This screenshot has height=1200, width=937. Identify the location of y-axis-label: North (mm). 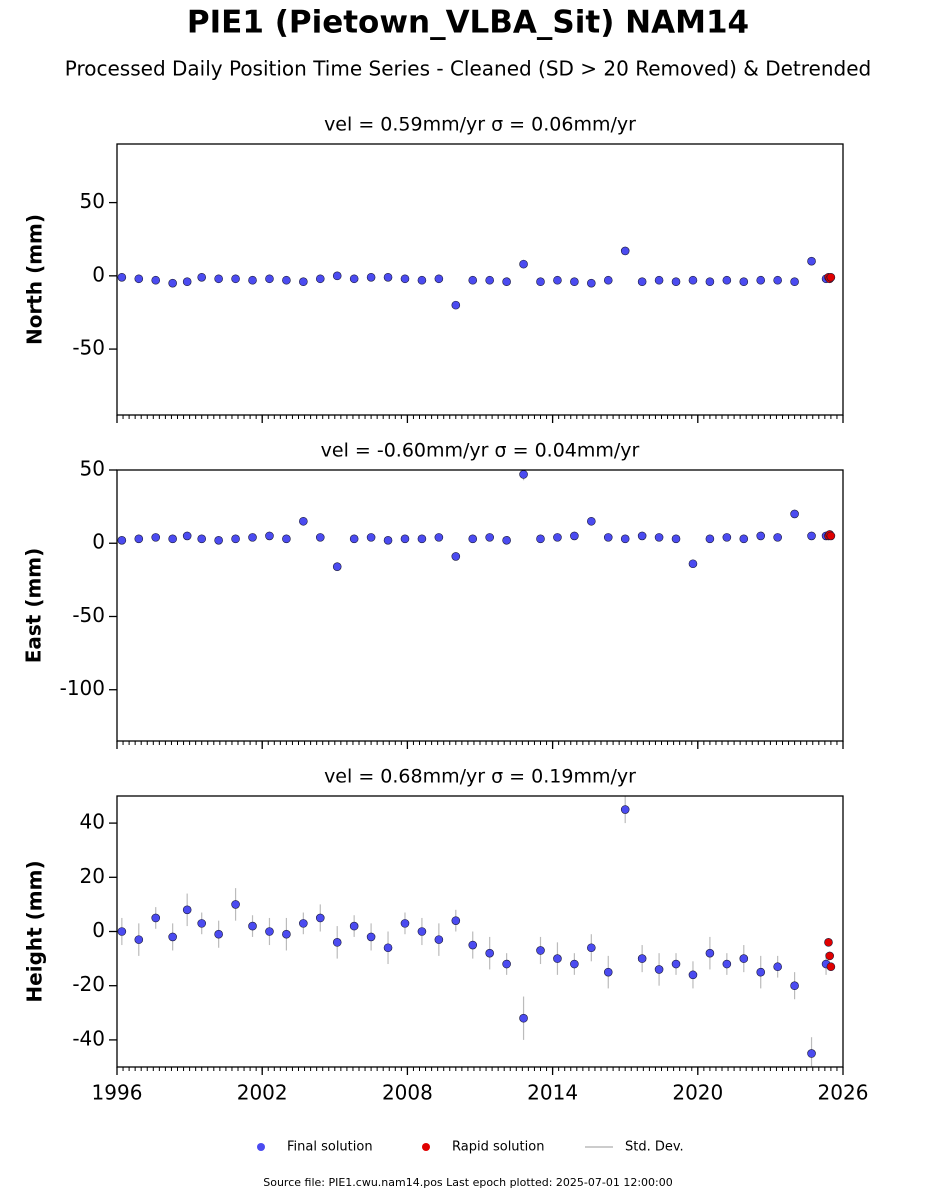
(35, 279).